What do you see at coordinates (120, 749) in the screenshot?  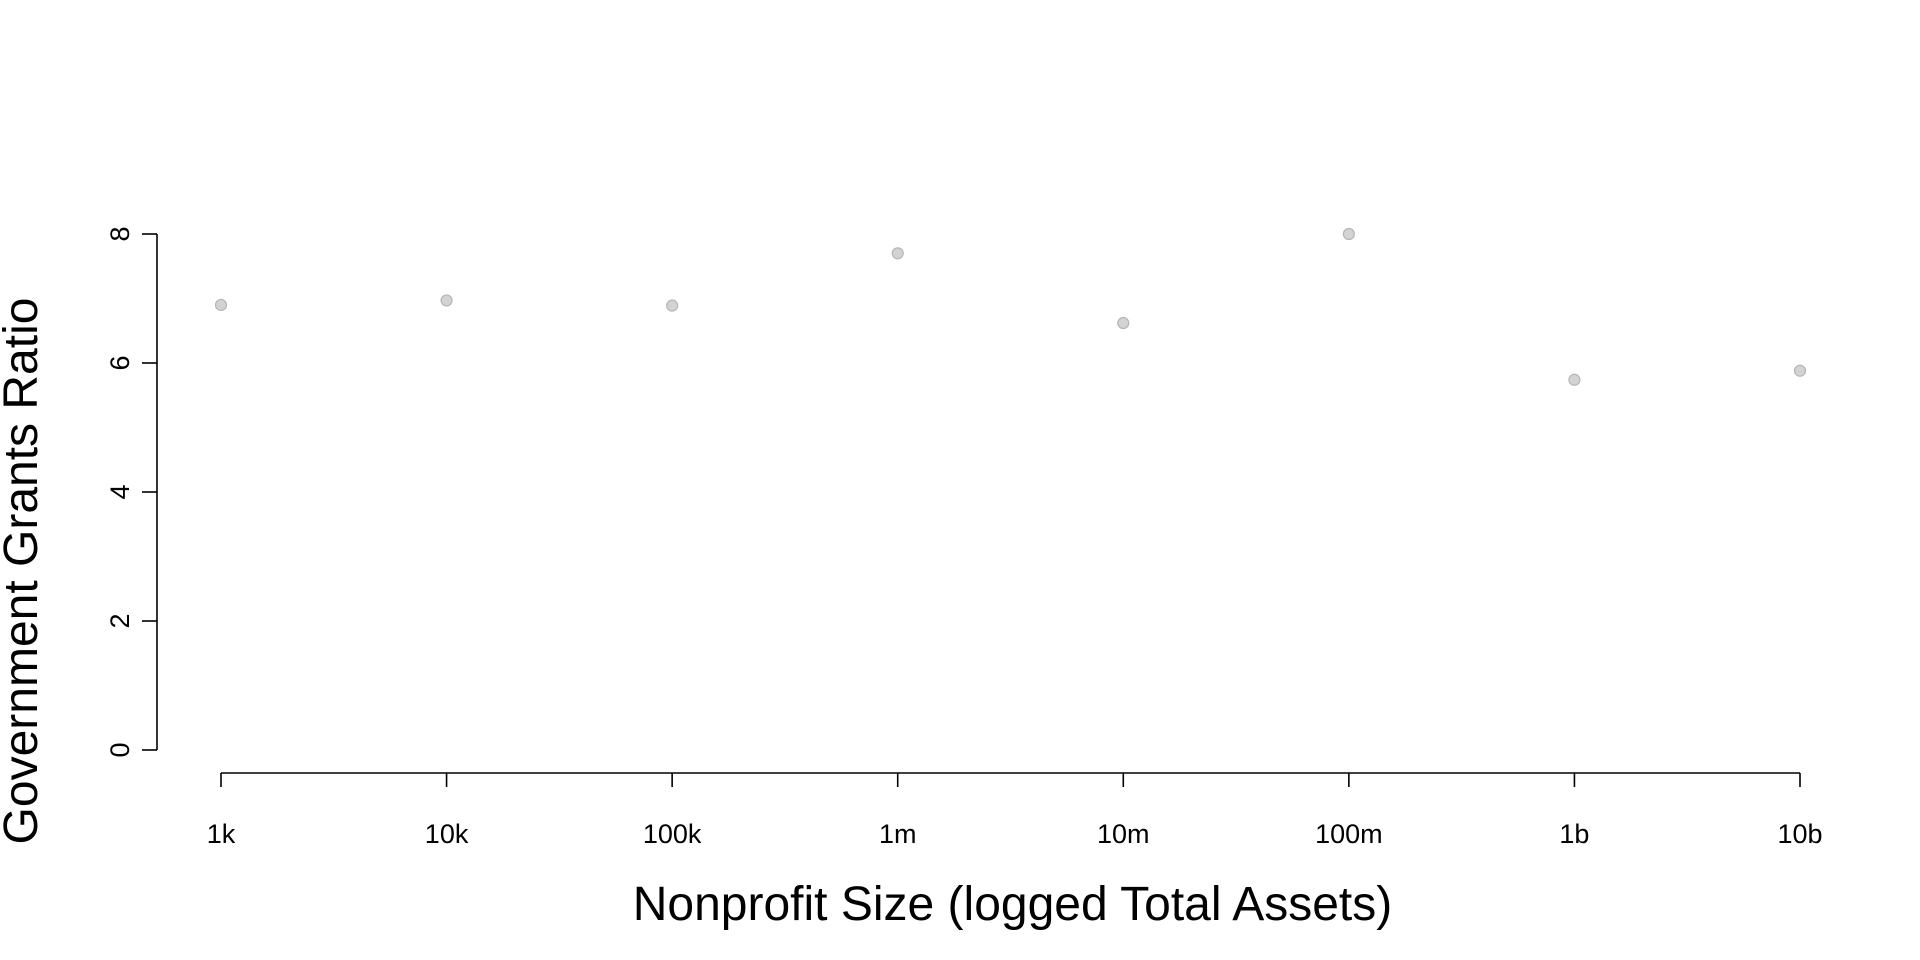 I see `y-tick-label: 0` at bounding box center [120, 749].